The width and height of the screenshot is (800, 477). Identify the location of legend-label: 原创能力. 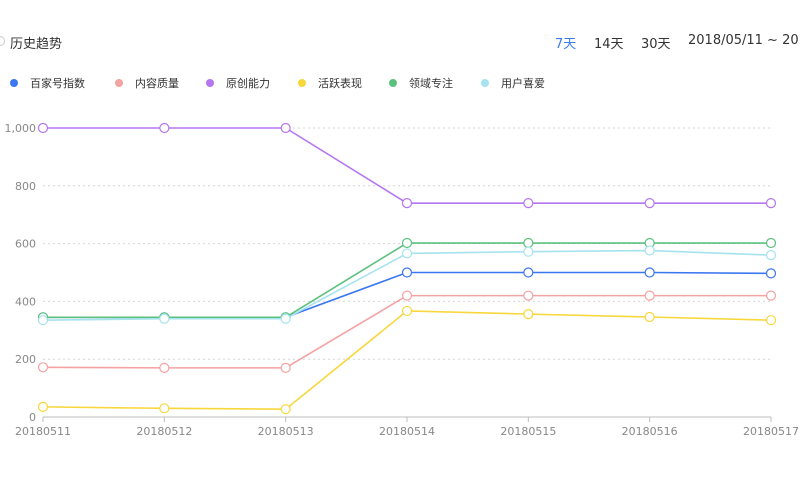
(248, 83).